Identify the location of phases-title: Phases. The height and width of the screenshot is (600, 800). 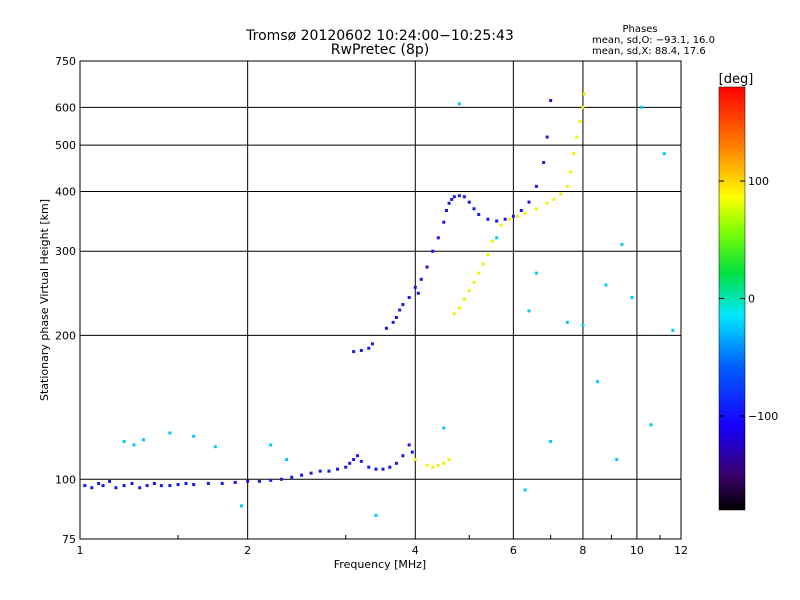
(639, 29).